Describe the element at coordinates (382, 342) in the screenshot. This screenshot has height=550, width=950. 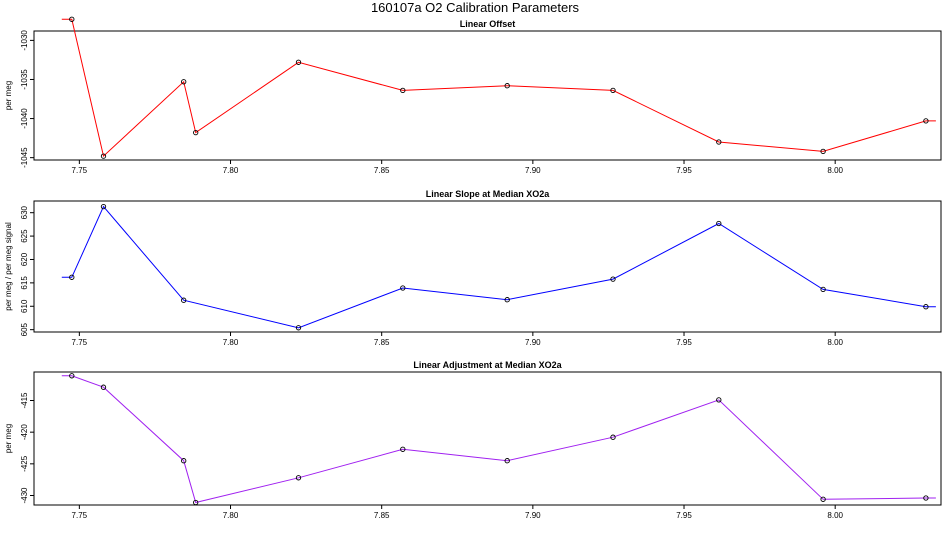
I see `x-tick-label-2-3: 7.85` at that location.